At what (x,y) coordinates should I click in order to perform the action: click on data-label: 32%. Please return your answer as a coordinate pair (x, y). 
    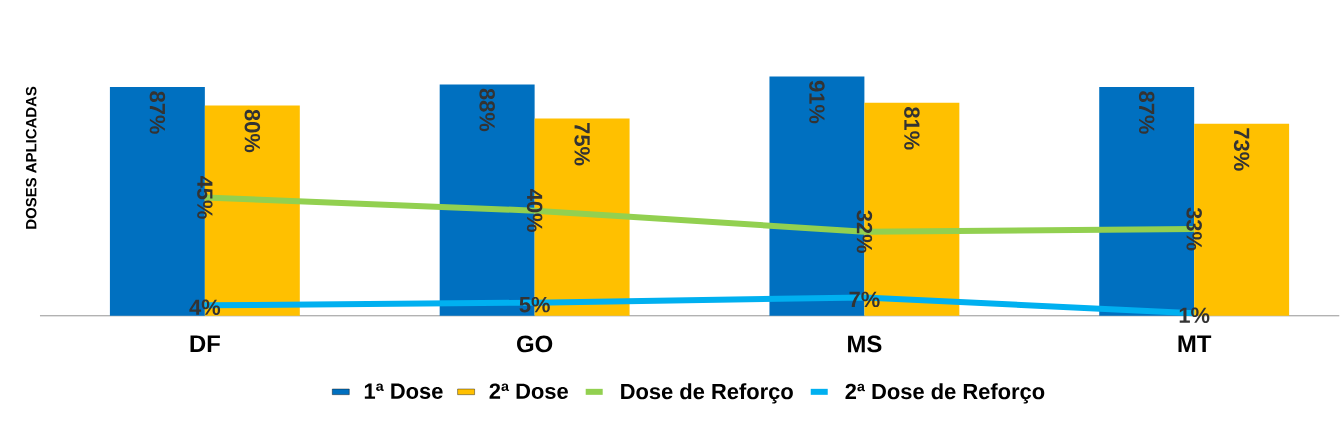
    Looking at the image, I should click on (864, 232).